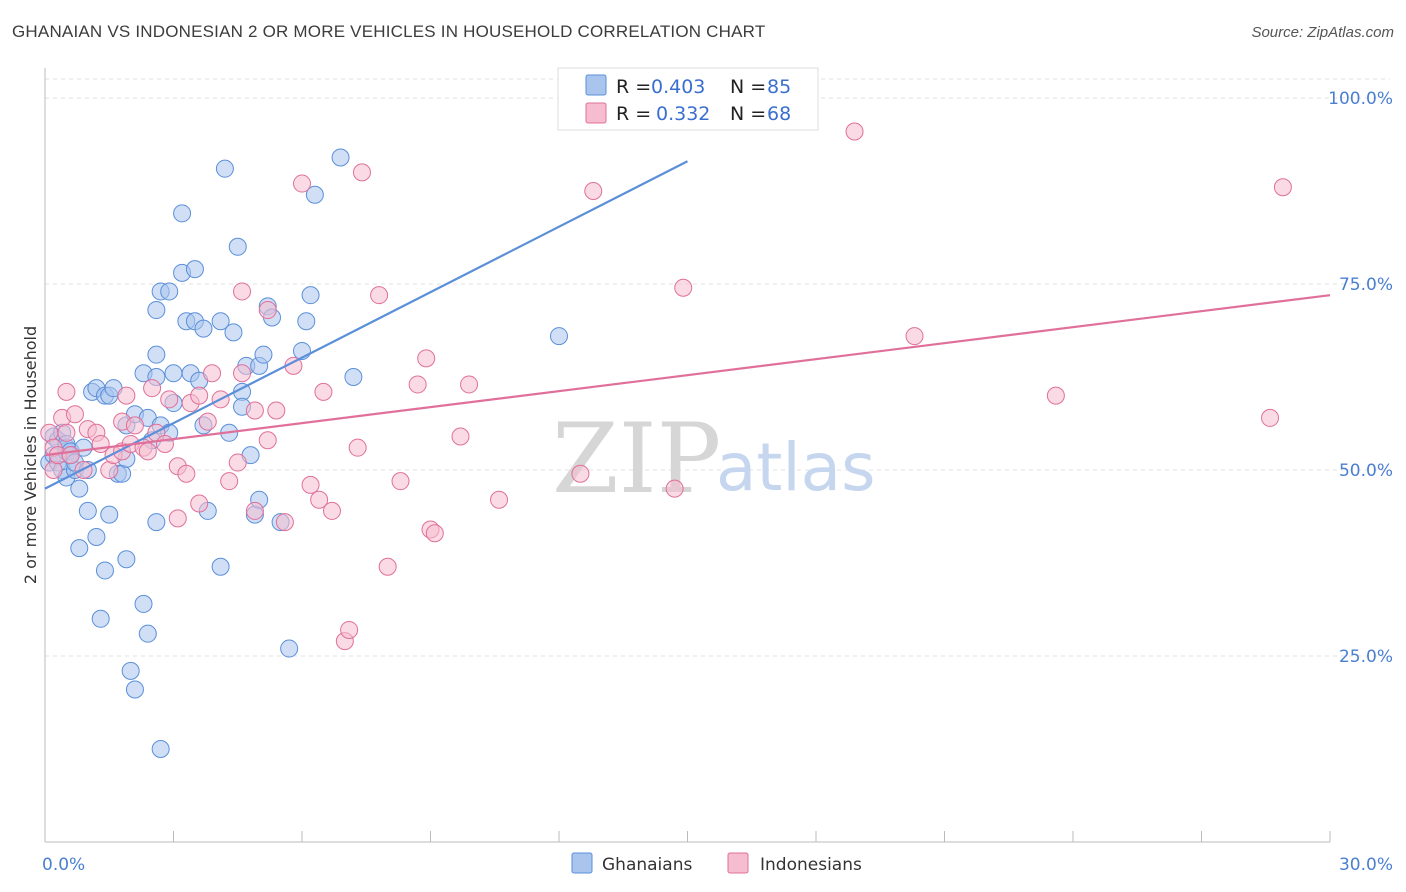 This screenshot has height=892, width=1406. I want to click on y-tick-label: 50.0%, so click(1366, 471).